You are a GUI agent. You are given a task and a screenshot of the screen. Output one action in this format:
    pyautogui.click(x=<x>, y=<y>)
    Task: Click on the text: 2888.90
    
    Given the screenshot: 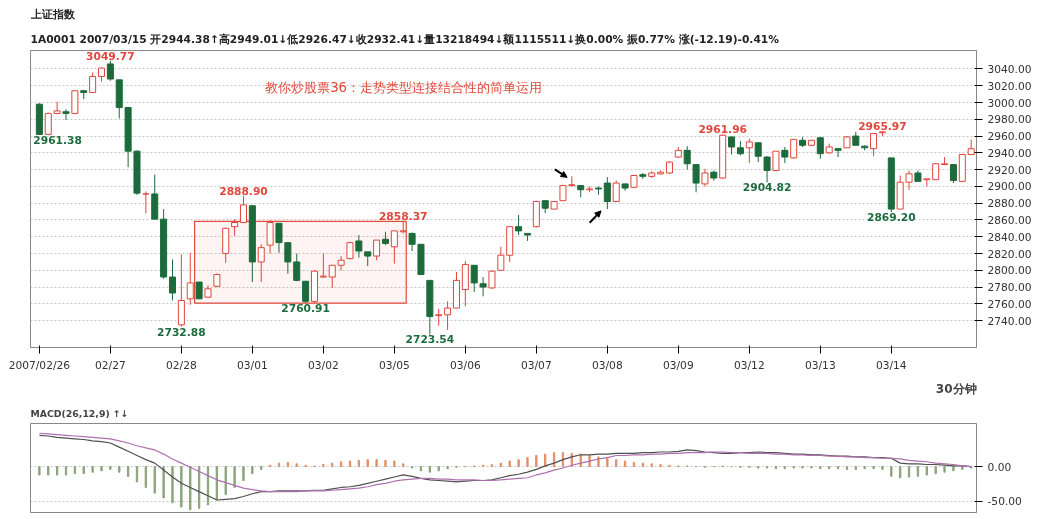 What is the action you would take?
    pyautogui.click(x=243, y=191)
    